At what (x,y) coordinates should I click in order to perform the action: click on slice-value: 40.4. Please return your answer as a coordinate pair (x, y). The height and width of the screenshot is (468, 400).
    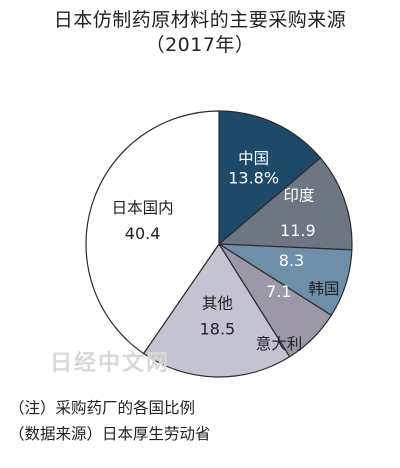
    Looking at the image, I should click on (143, 233).